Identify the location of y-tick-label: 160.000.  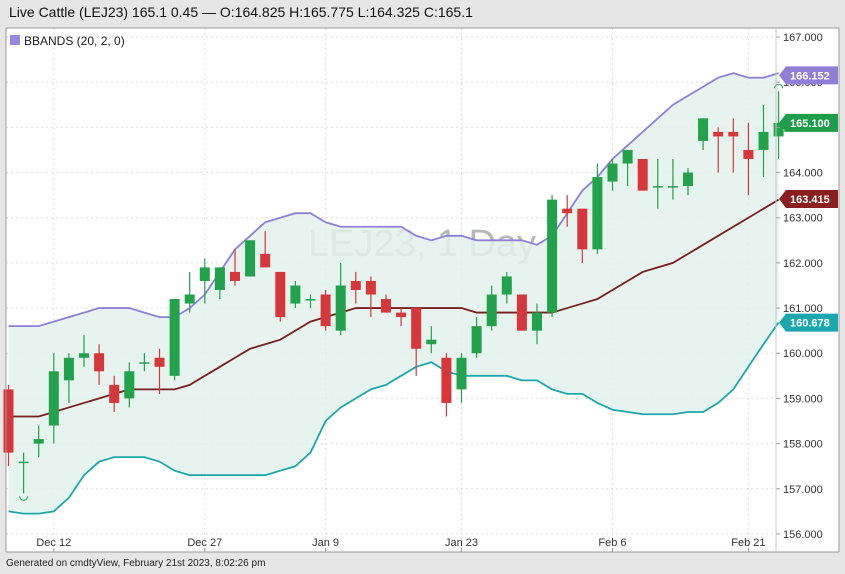
(803, 354).